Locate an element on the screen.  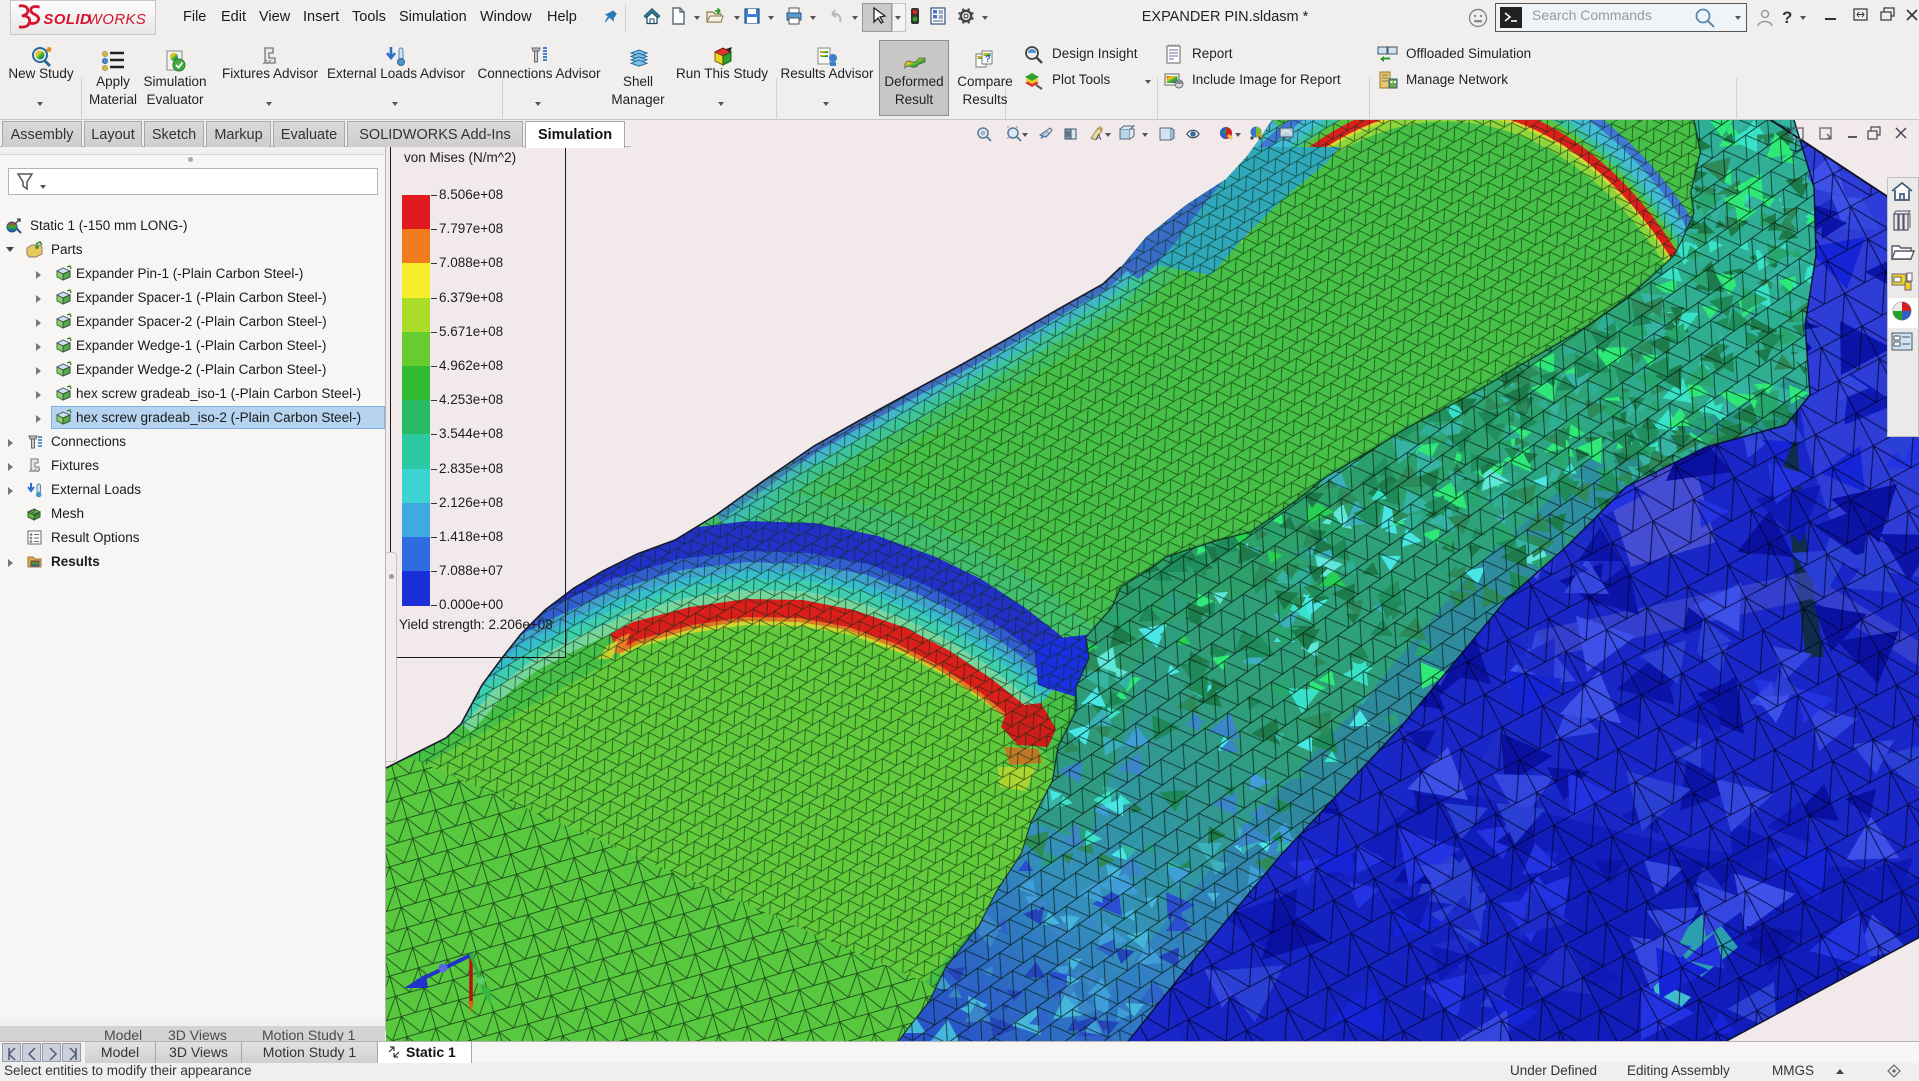
svg-text: A is located at coordinates (1099, 137).